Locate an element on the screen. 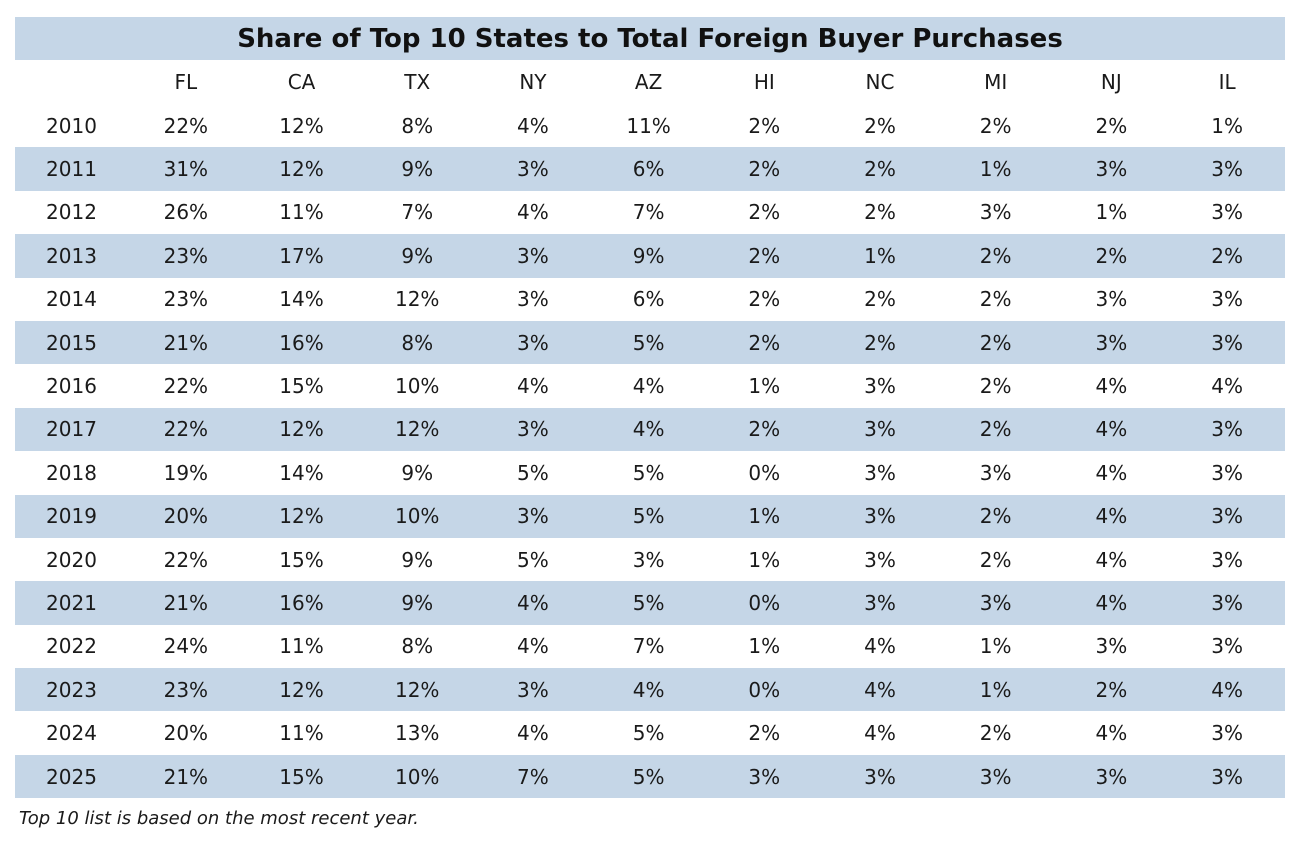  row-year-label: 2018 is located at coordinates (71, 472).